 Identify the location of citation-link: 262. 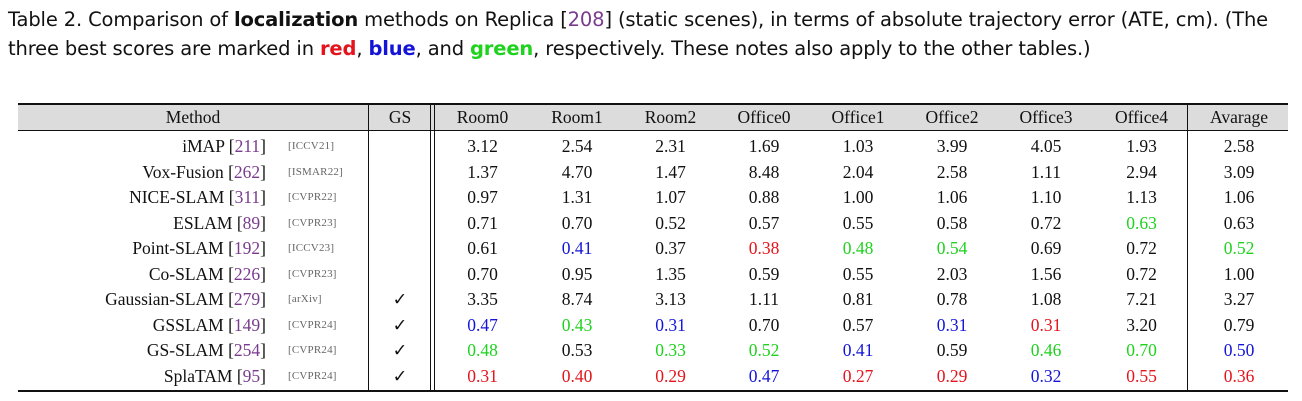
(247, 171).